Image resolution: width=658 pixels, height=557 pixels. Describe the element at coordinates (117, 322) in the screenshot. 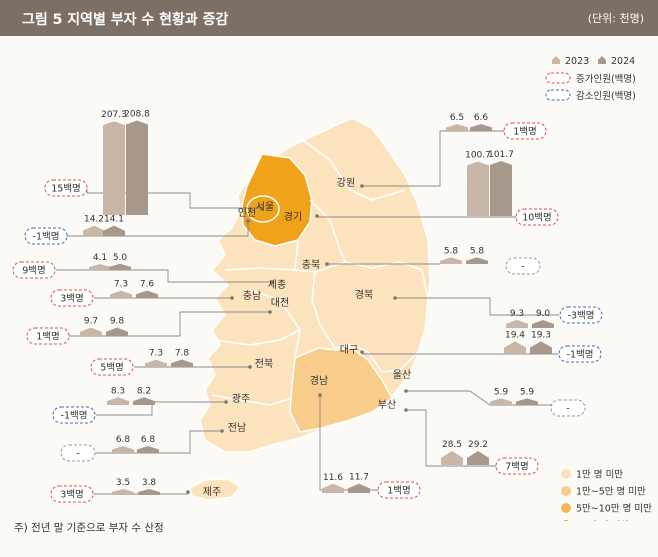

I see `region-7-value-2024: 9.8` at that location.